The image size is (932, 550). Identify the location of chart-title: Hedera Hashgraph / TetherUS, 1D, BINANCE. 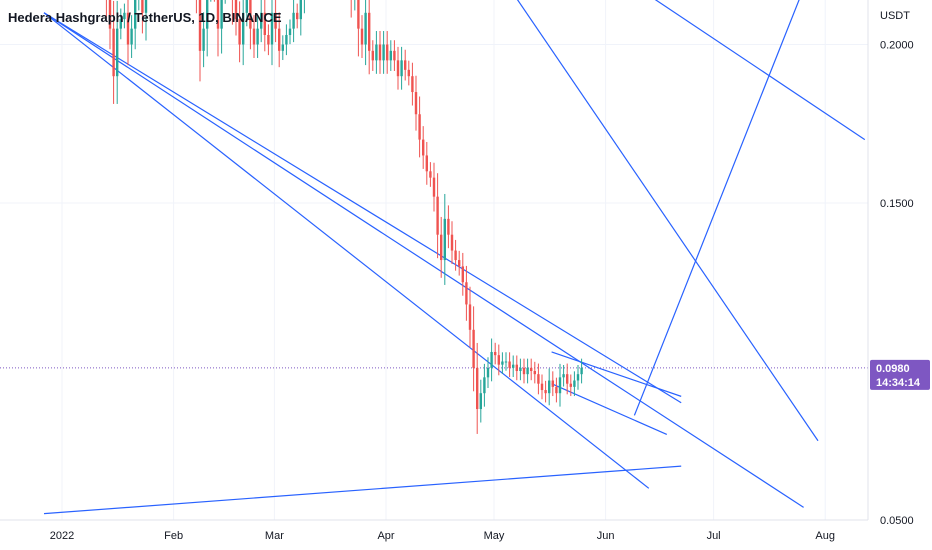
(145, 17).